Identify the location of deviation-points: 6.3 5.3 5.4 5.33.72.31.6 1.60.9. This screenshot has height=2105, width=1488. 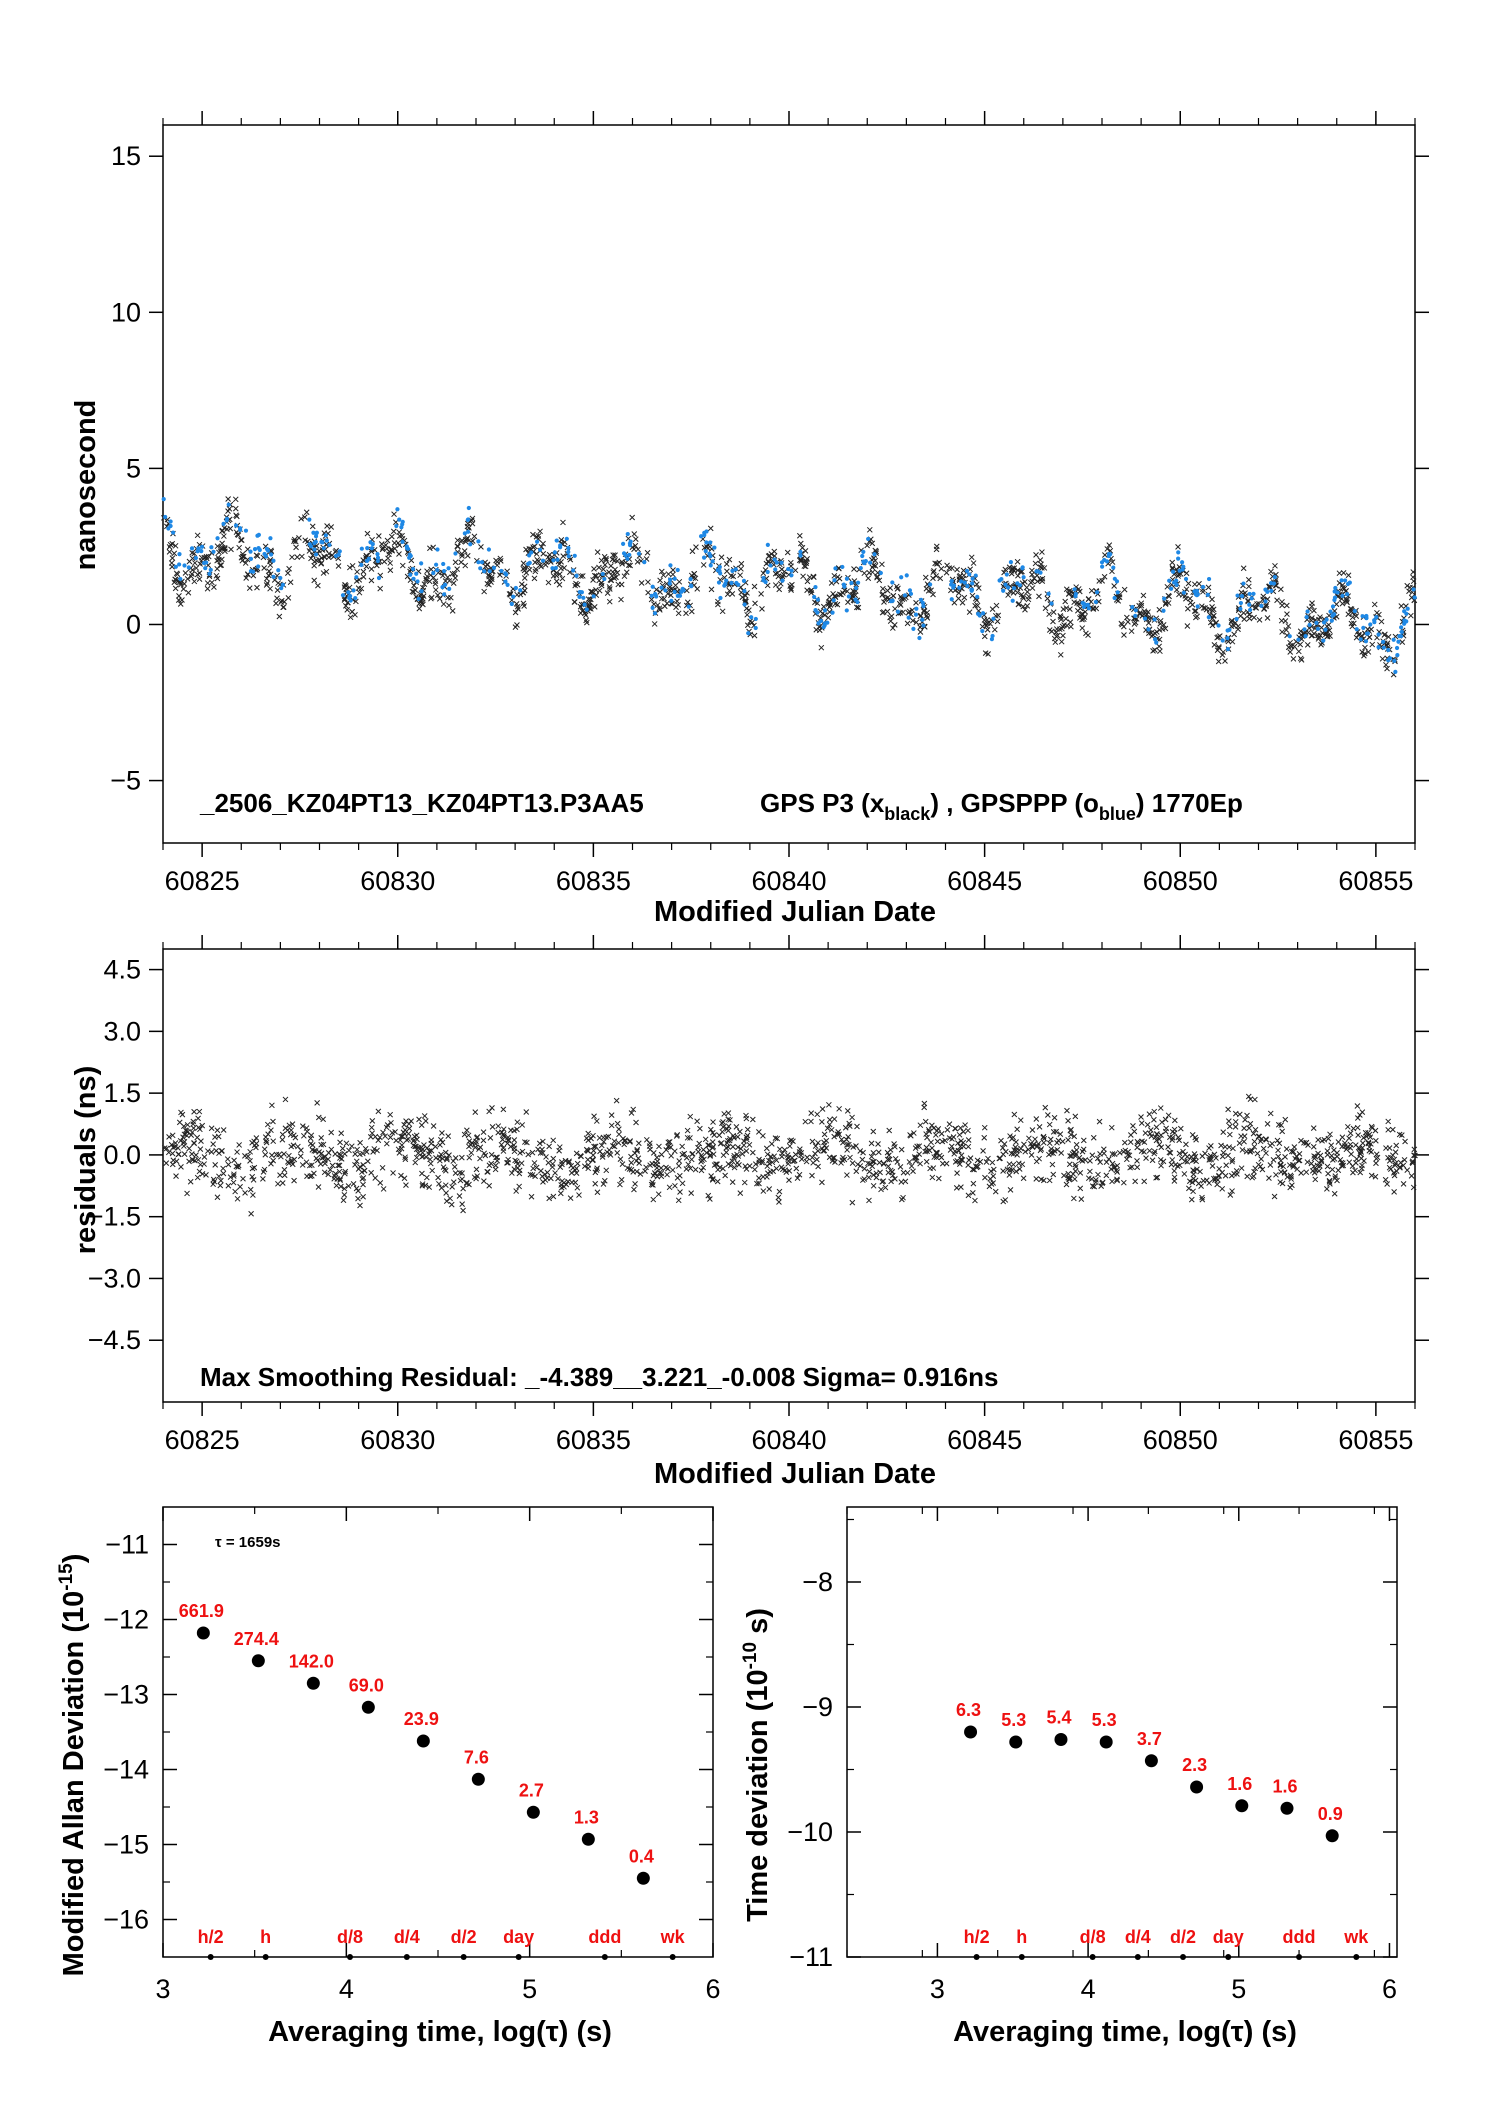
(1149, 1771).